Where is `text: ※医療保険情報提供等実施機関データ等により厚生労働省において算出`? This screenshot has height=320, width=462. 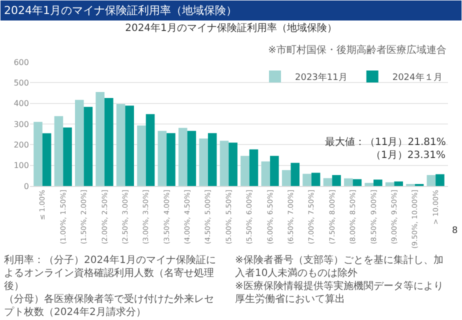
text: ※医療保険情報提供等実施機関データ等により厚生労働省において算出 is located at coordinates (339, 292).